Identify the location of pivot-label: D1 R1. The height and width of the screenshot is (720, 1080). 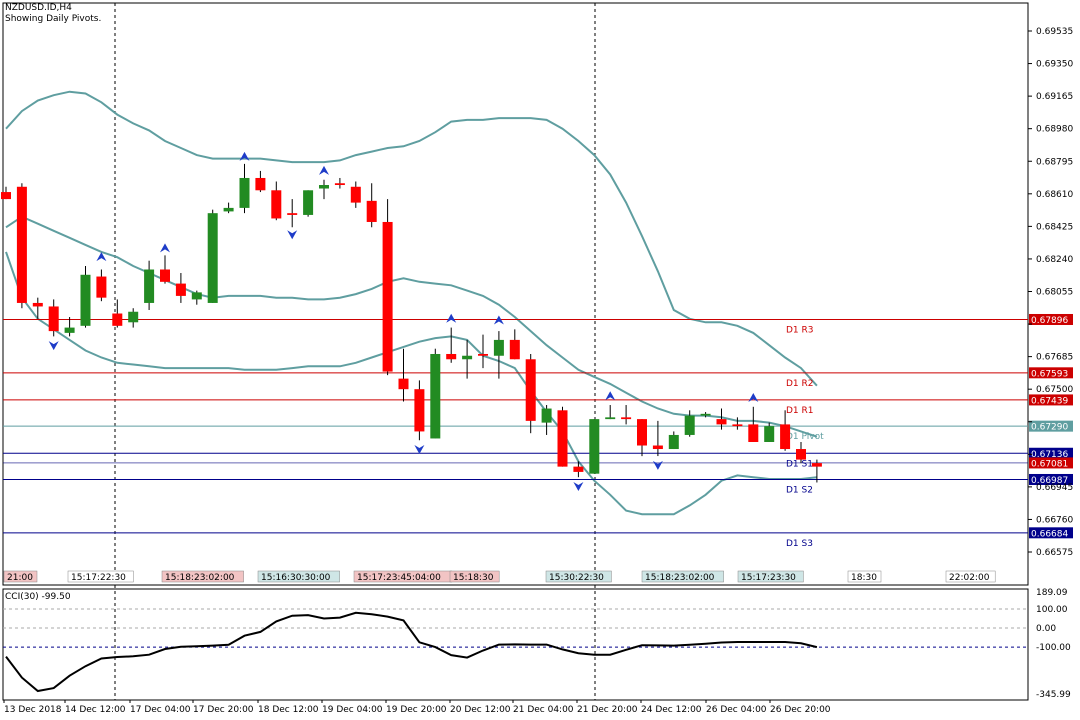
(800, 411).